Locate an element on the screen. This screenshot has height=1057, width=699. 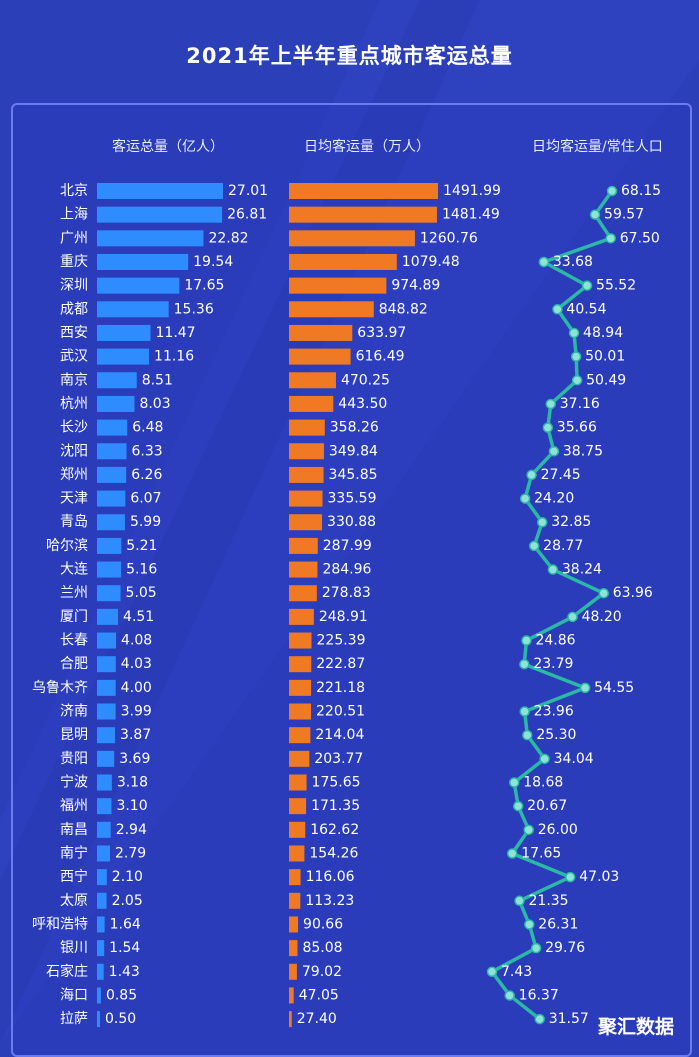
value-label-total: 1.54 is located at coordinates (124, 948).